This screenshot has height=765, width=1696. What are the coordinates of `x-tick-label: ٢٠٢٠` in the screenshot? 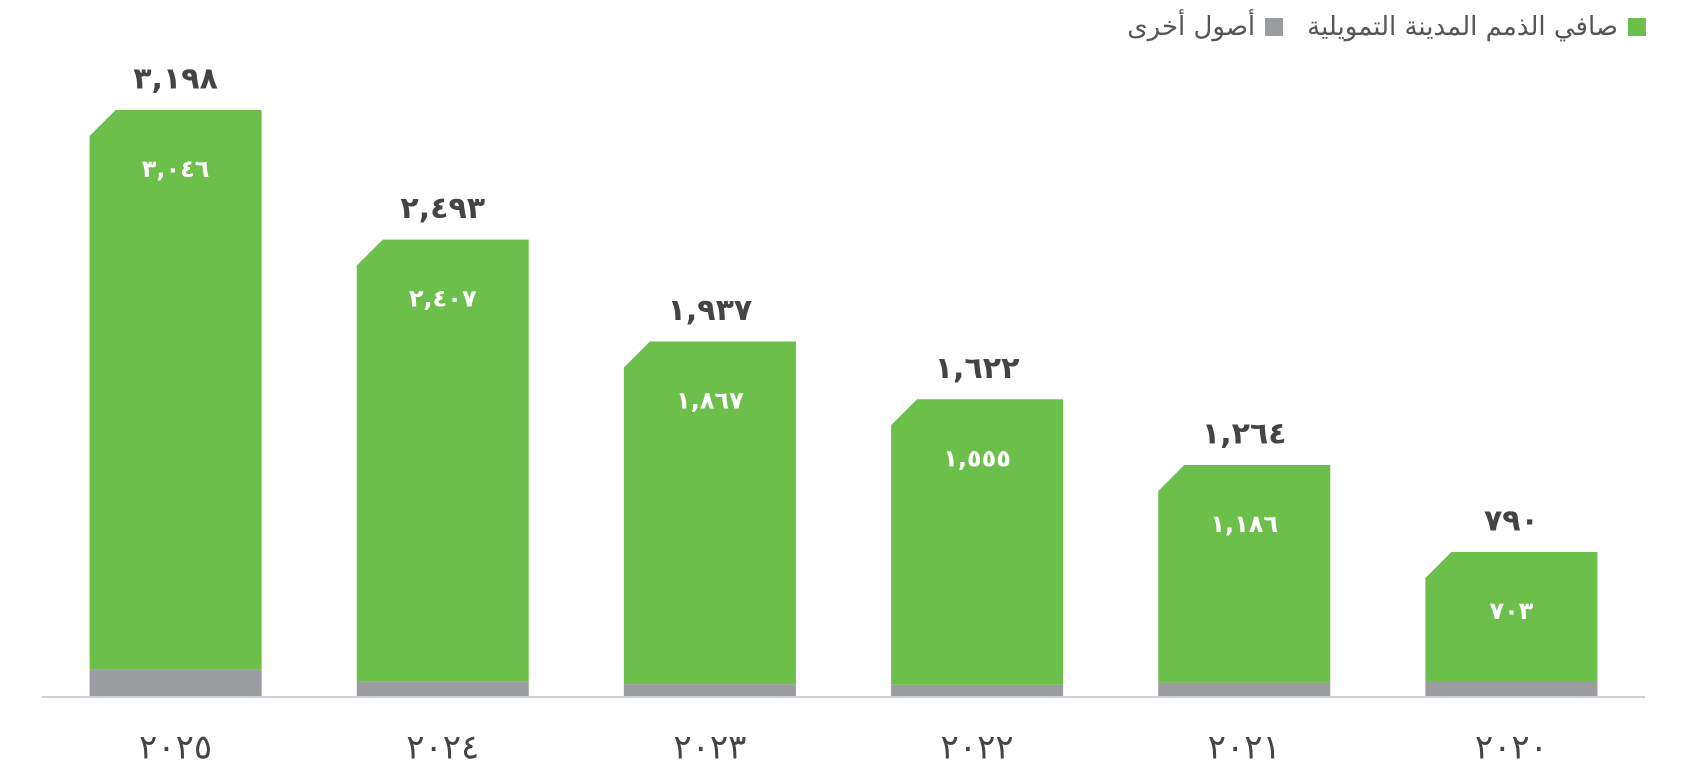 It's located at (1511, 746).